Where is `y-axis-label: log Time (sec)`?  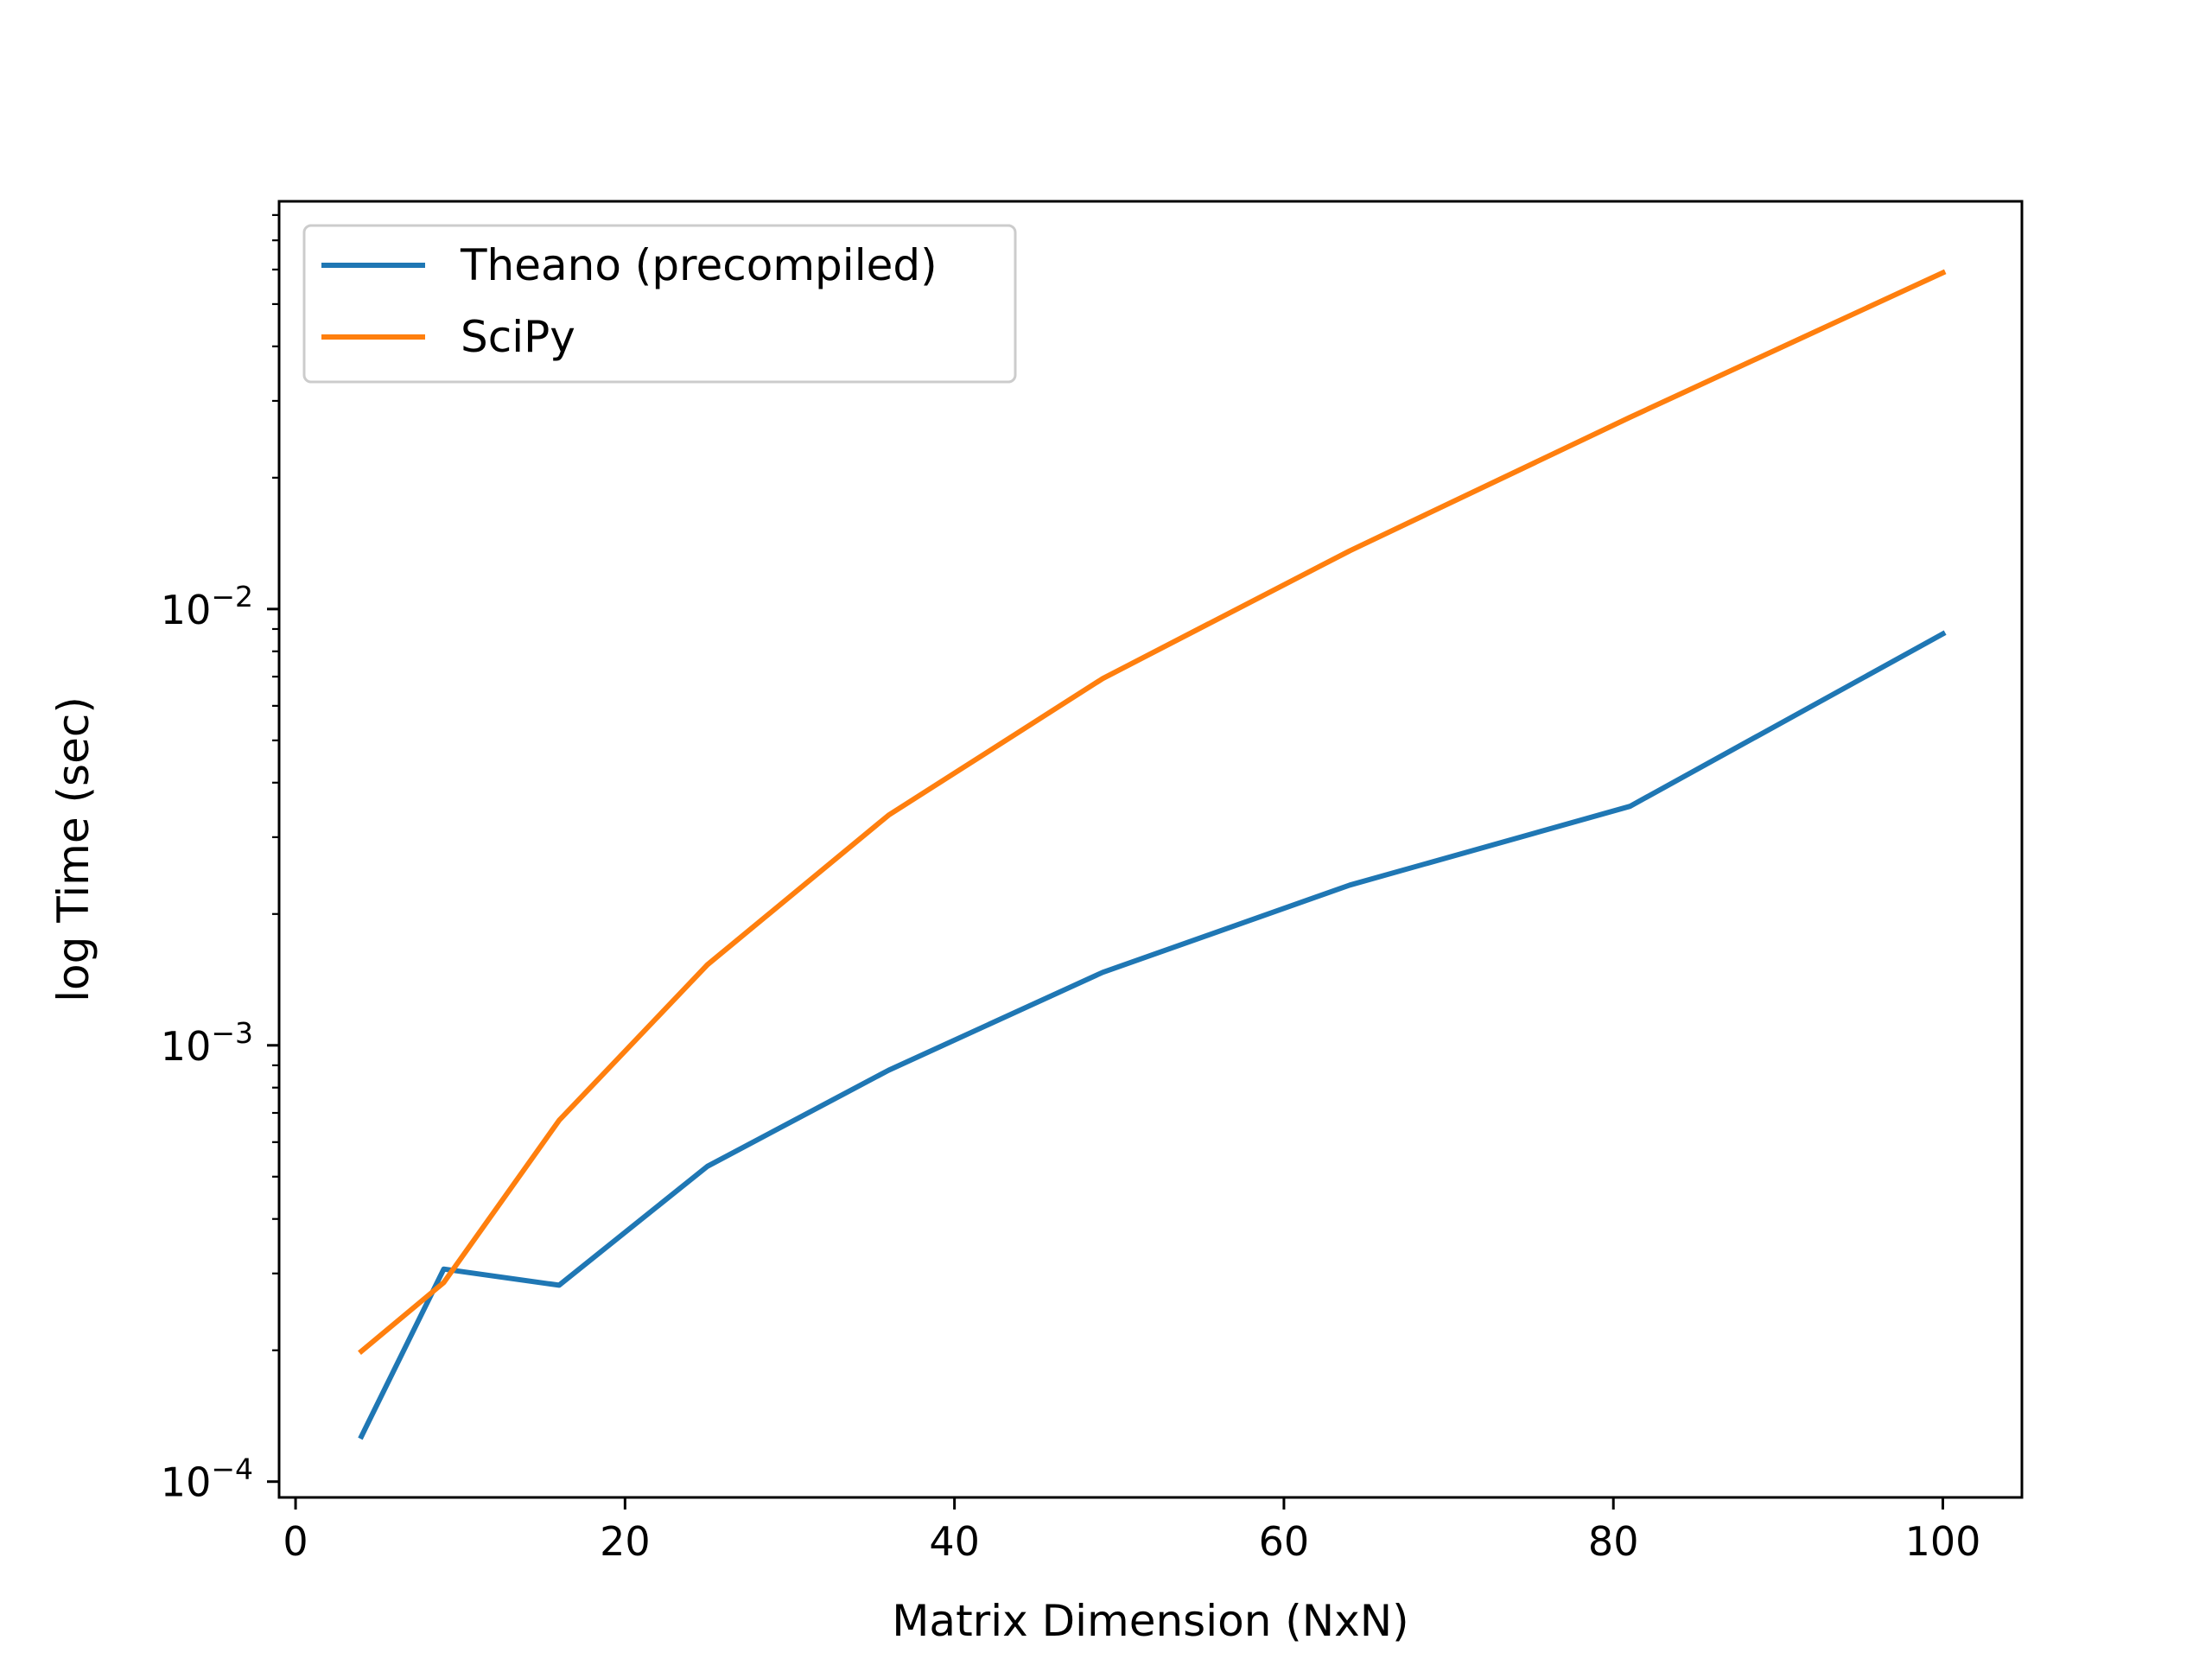
y-axis-label: log Time (sec) is located at coordinates (73, 849).